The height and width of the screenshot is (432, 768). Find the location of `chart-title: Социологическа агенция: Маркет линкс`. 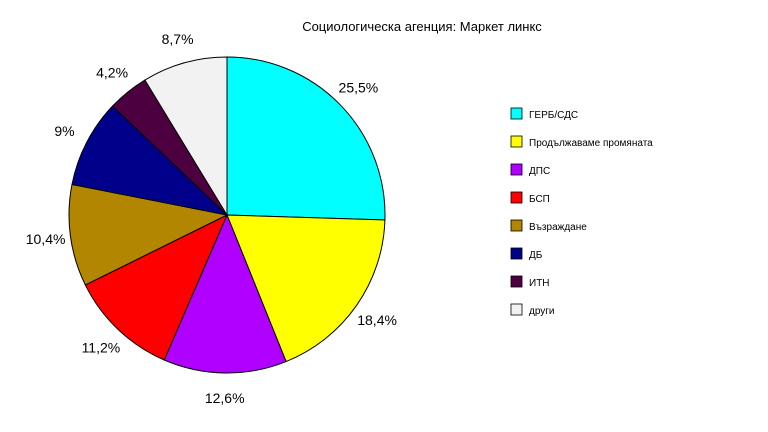

chart-title: Социологическа агенция: Маркет линкс is located at coordinates (422, 26).